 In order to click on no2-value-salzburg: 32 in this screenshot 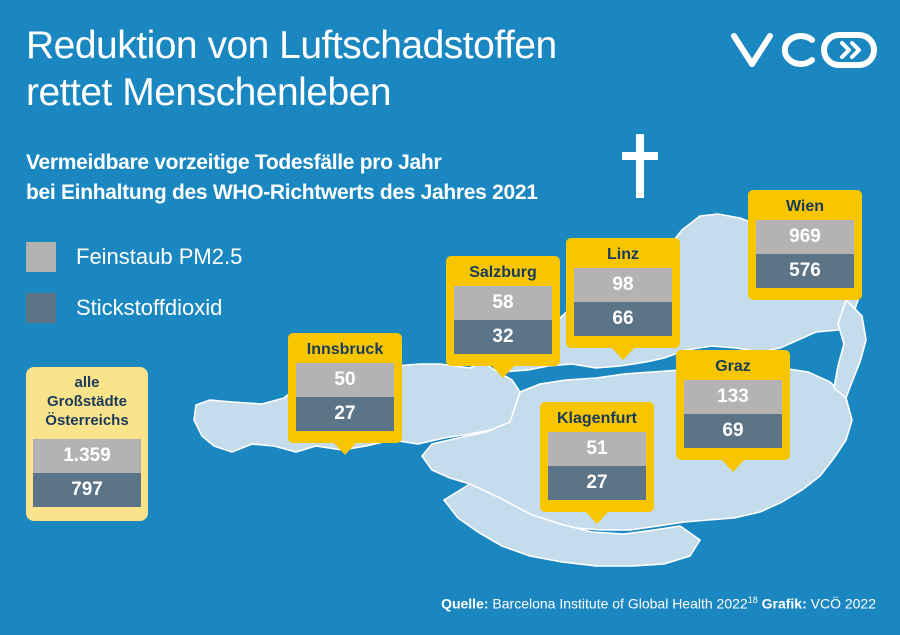, I will do `click(503, 337)`.